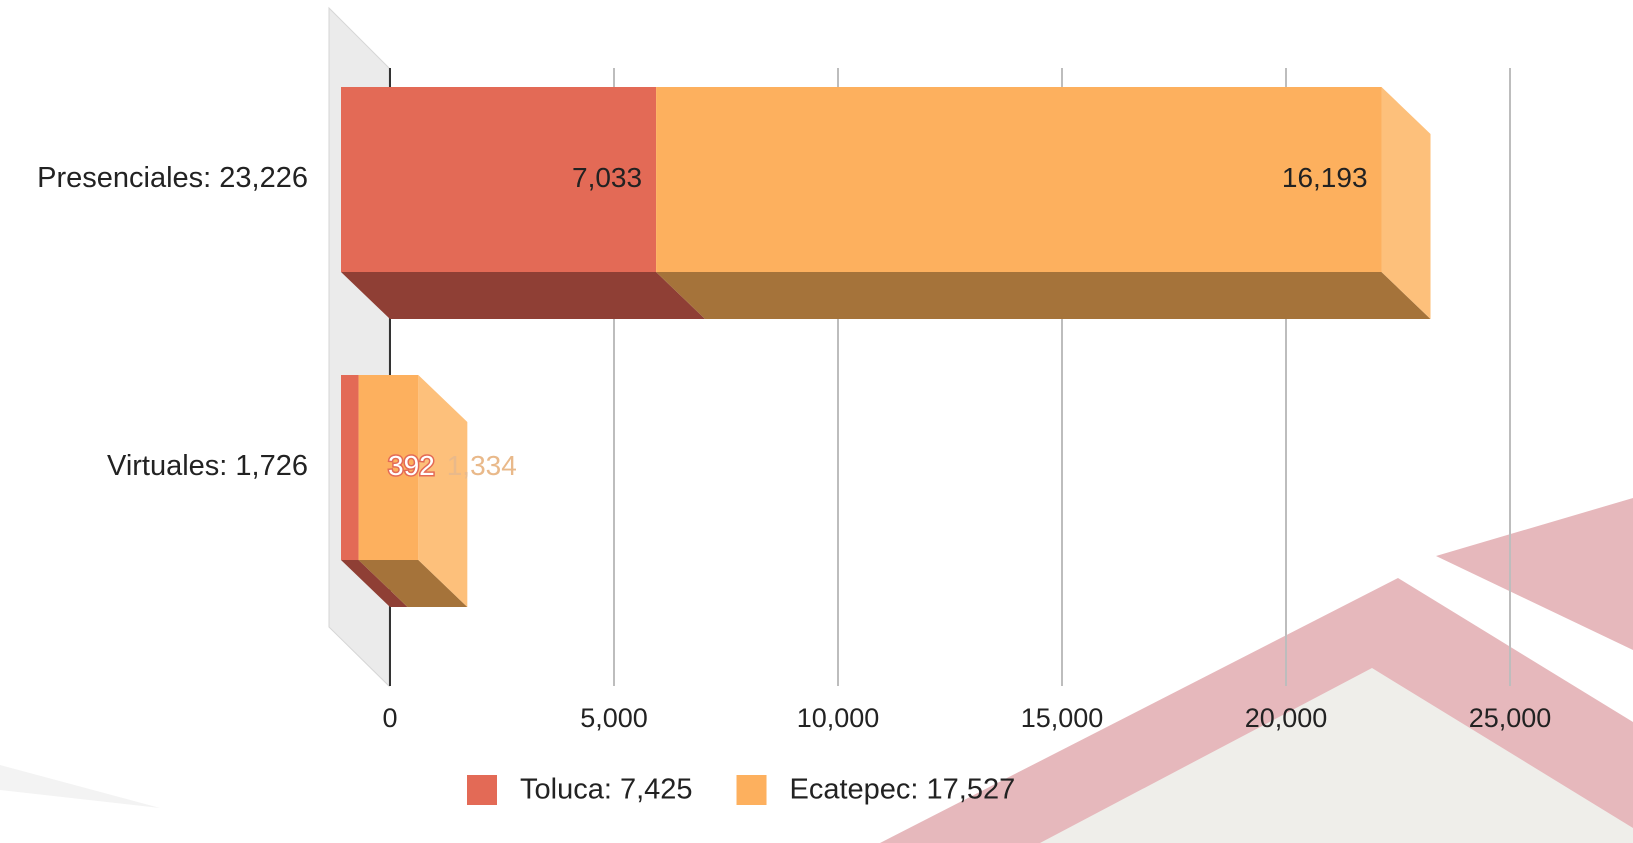  What do you see at coordinates (1325, 177) in the screenshot?
I see `value-label: 16,193` at bounding box center [1325, 177].